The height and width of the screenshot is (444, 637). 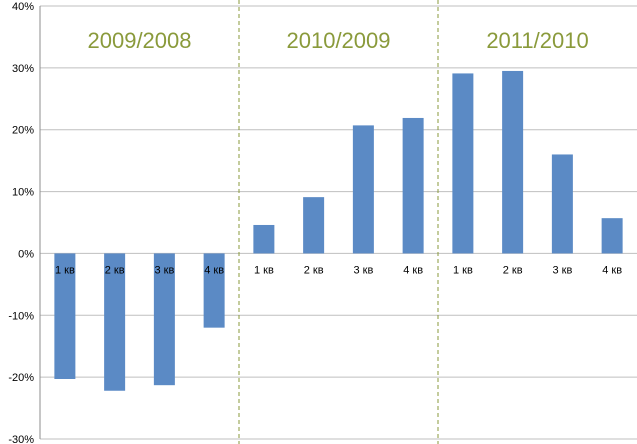 I want to click on y-tick-label: -30%, so click(x=21, y=439).